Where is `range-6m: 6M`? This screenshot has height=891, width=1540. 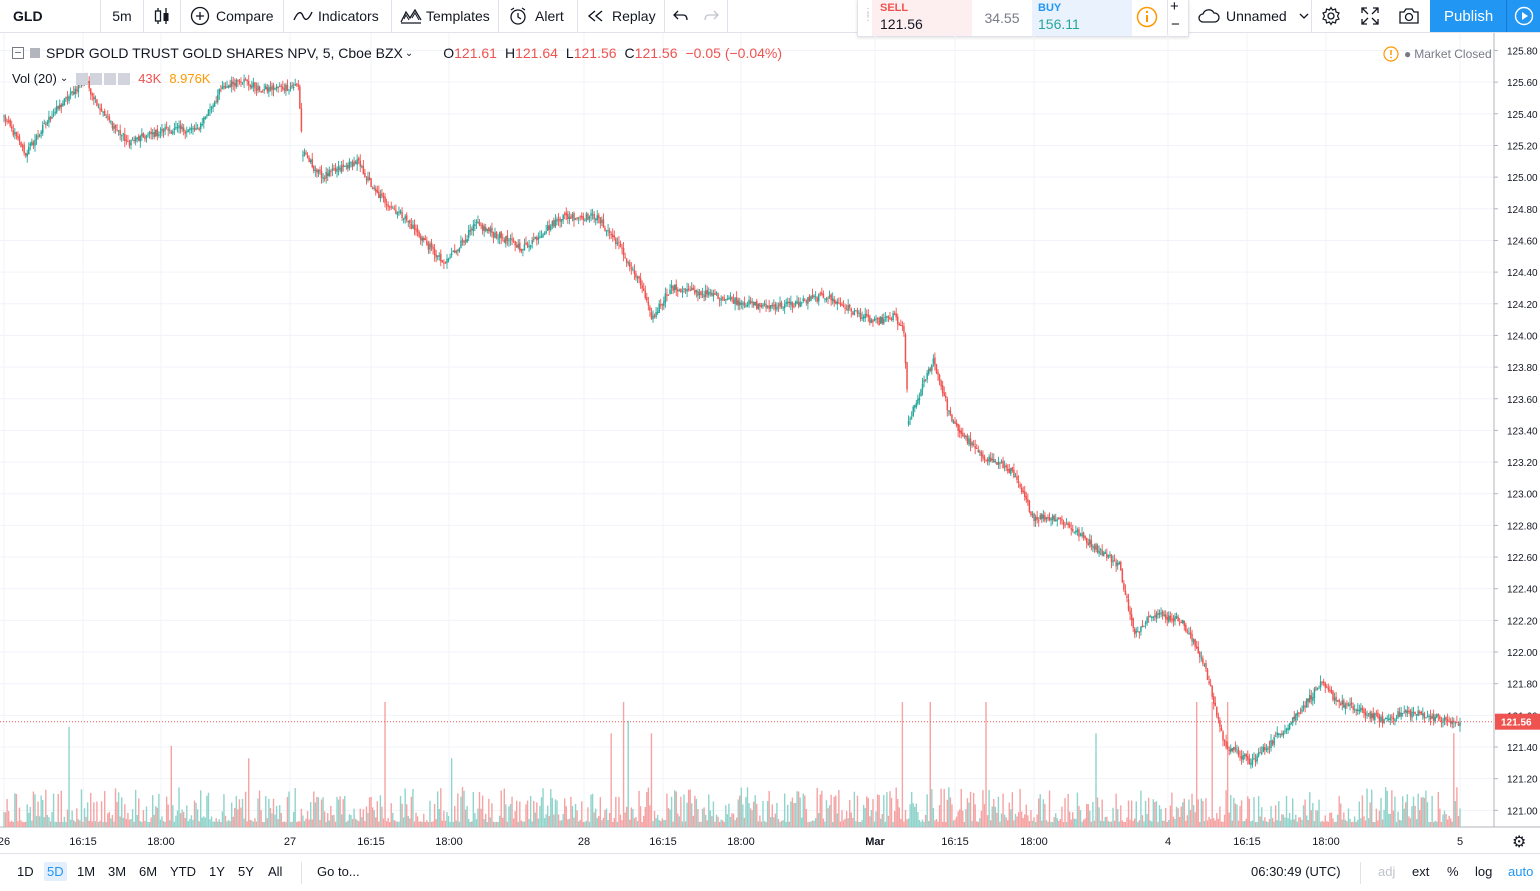 range-6m: 6M is located at coordinates (148, 871).